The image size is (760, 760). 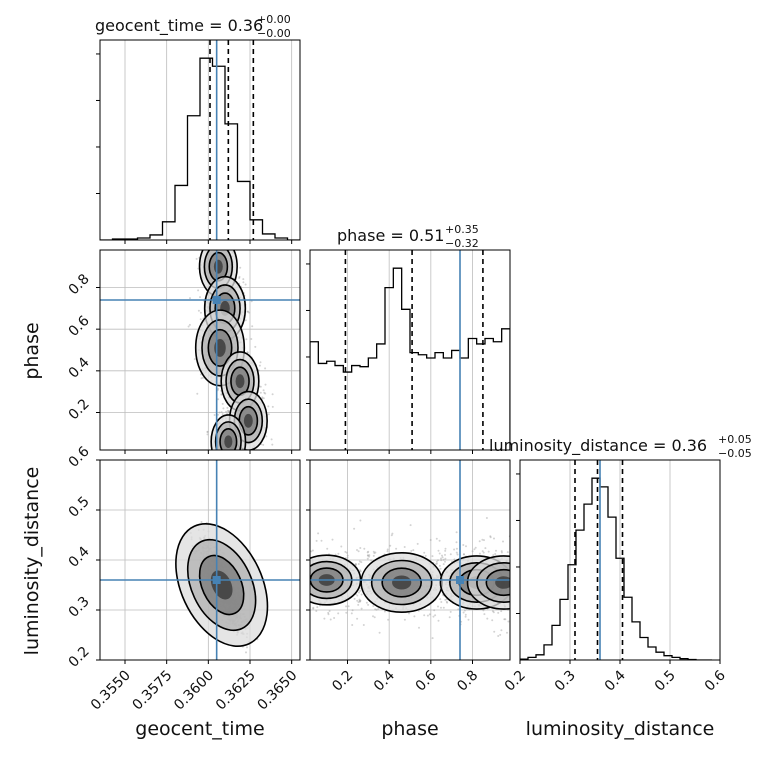 I want to click on title-phase-sub: −0.32, so click(x=462, y=243).